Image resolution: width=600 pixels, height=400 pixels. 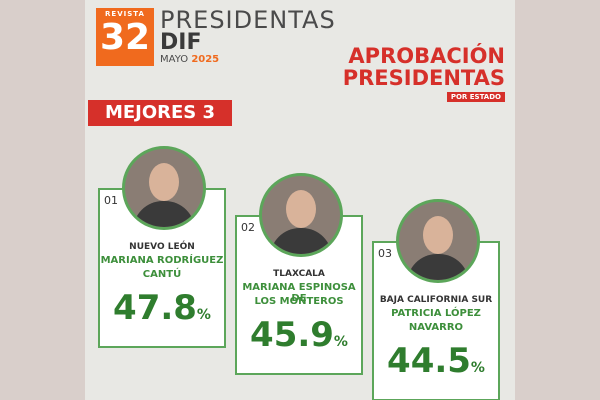 What do you see at coordinates (423, 78) in the screenshot?
I see `headline: PRESIDENTAS` at bounding box center [423, 78].